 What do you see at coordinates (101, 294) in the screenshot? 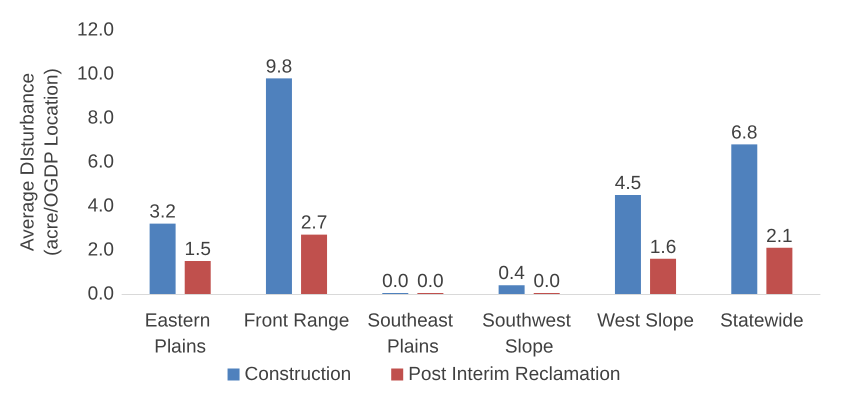
I see `y-tick-label: 0.0` at bounding box center [101, 294].